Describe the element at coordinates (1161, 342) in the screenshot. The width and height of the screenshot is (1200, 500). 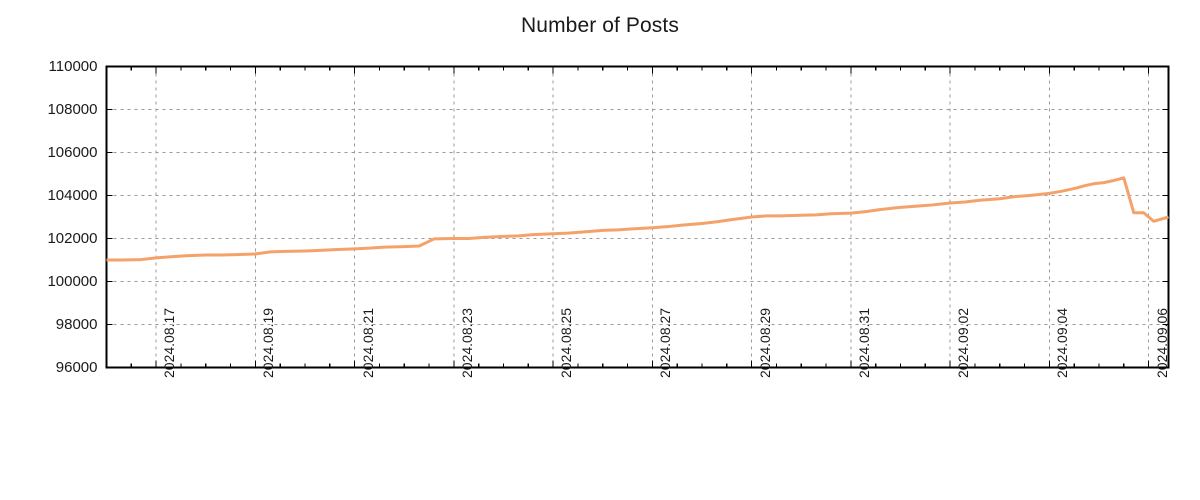
I see `x-axis-tick-label: 2024.09.06` at that location.